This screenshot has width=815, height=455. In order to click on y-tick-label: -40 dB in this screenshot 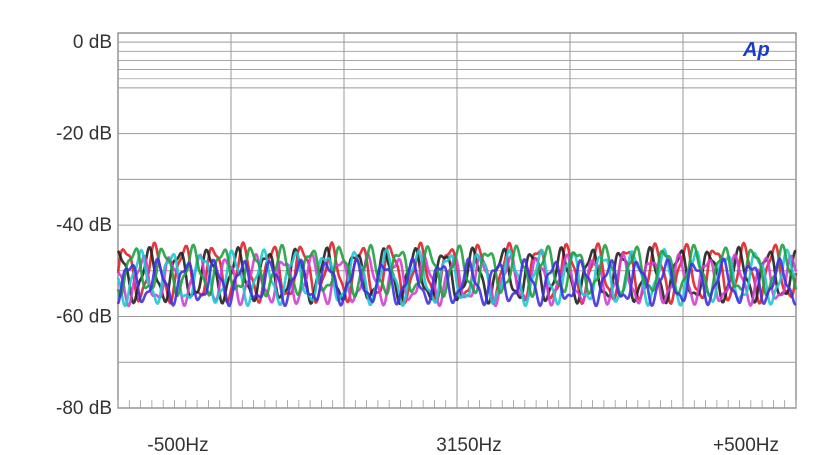, I will do `click(84, 225)`.